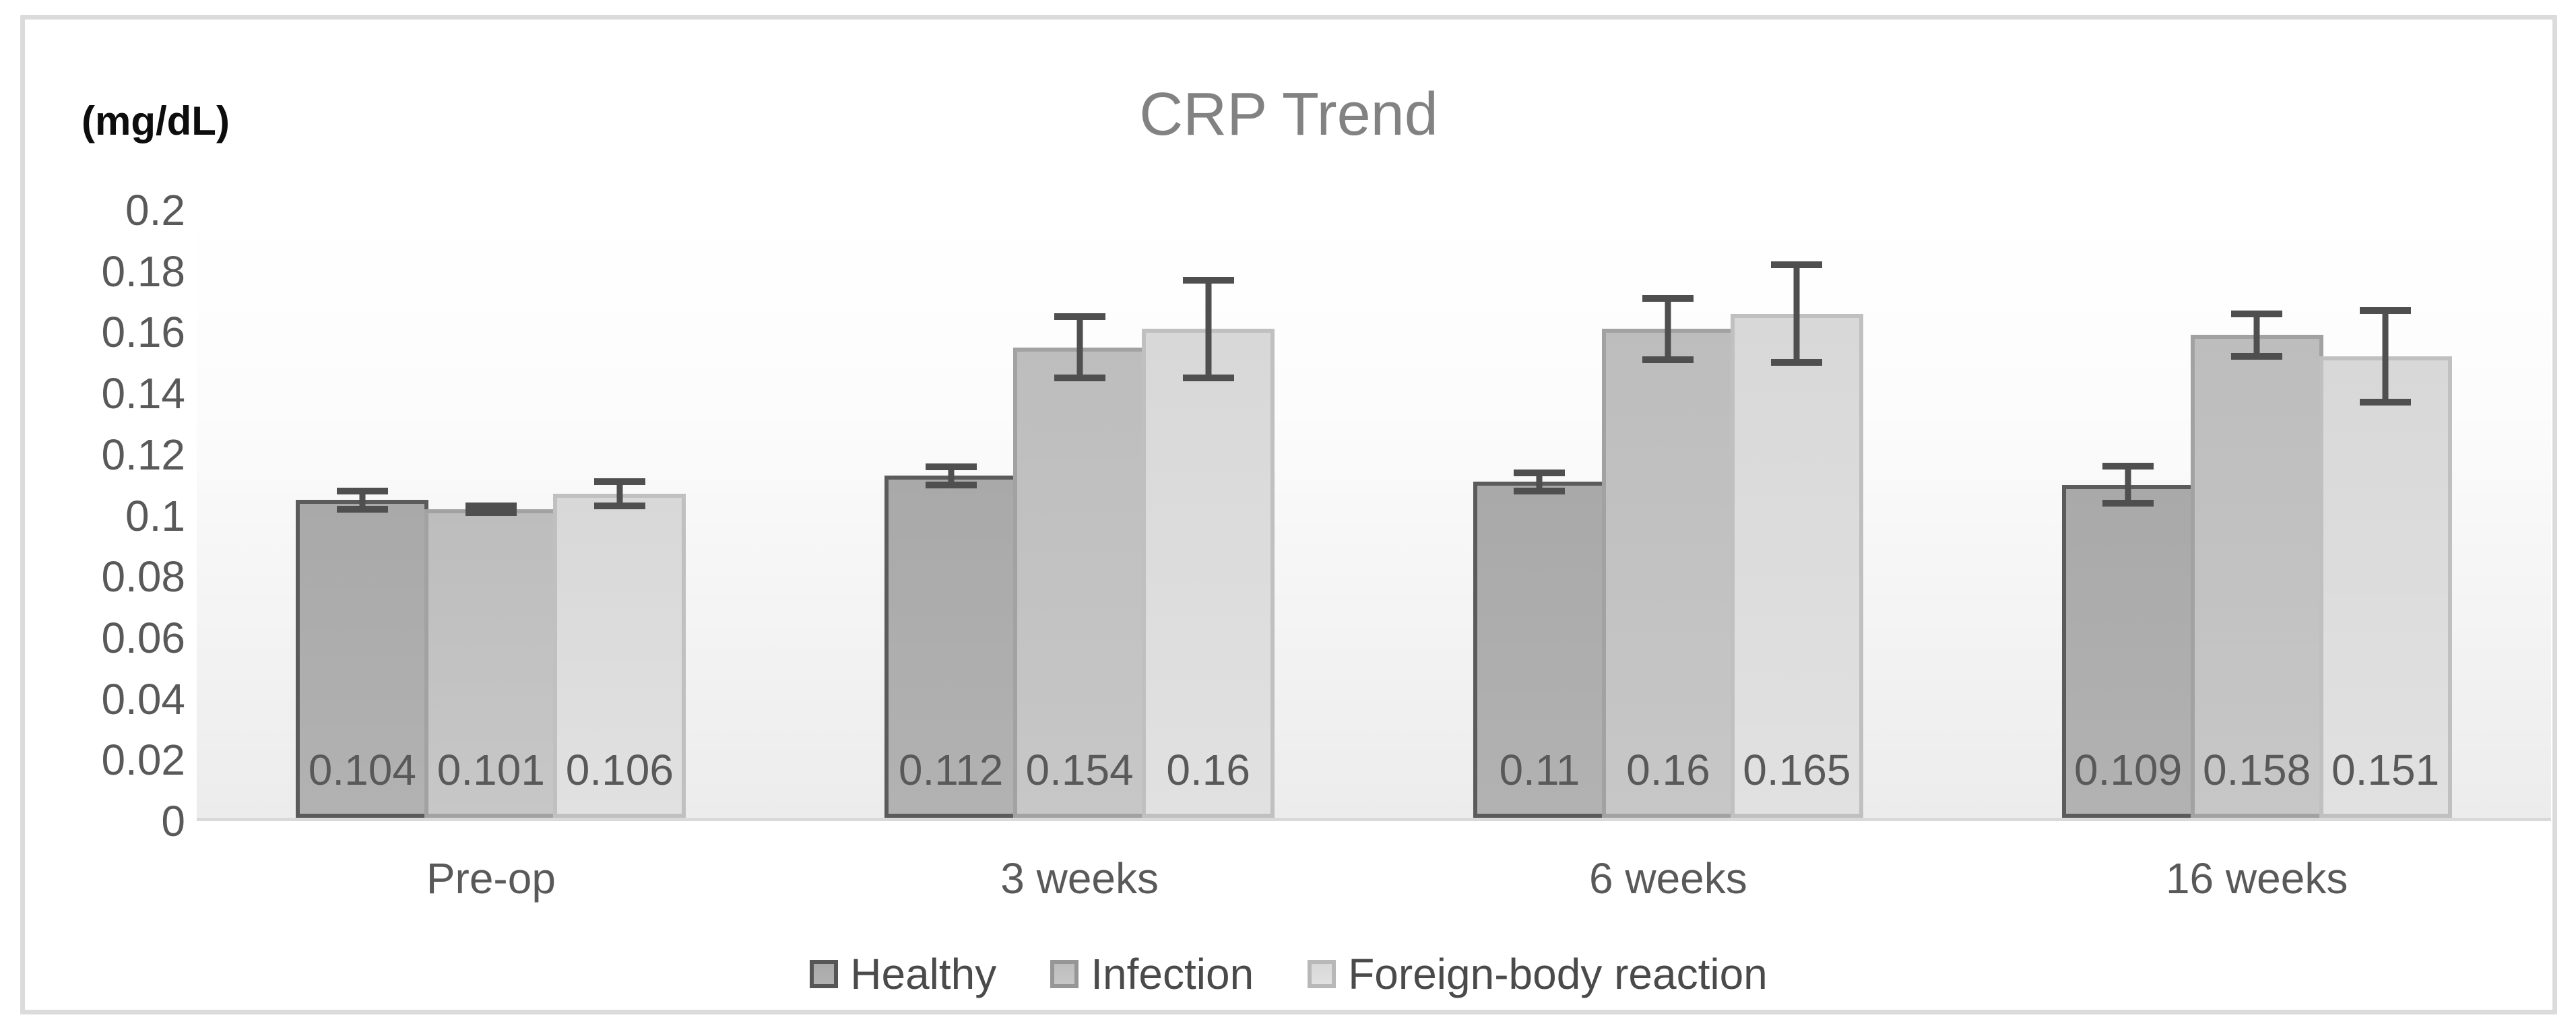 The height and width of the screenshot is (1034, 2576). Describe the element at coordinates (491, 879) in the screenshot. I see `x-axis-label: Pre-op` at that location.